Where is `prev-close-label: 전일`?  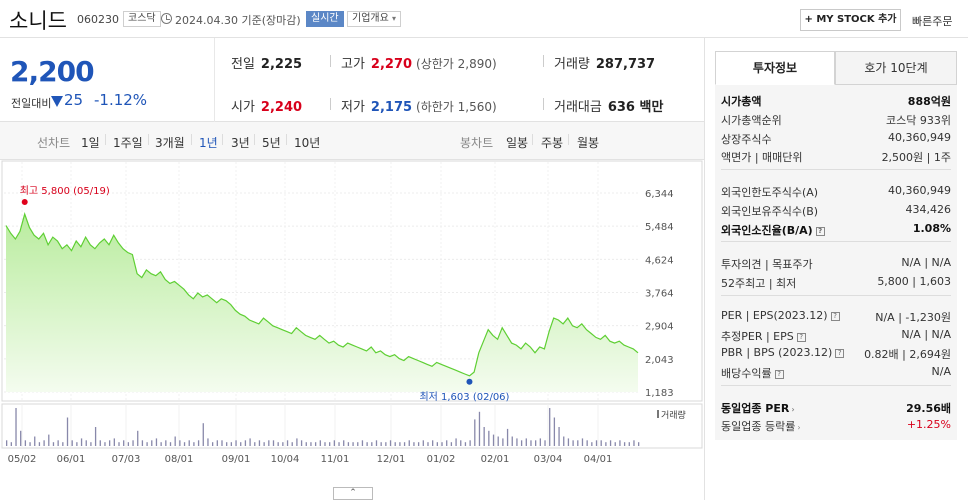 prev-close-label: 전일 is located at coordinates (243, 64).